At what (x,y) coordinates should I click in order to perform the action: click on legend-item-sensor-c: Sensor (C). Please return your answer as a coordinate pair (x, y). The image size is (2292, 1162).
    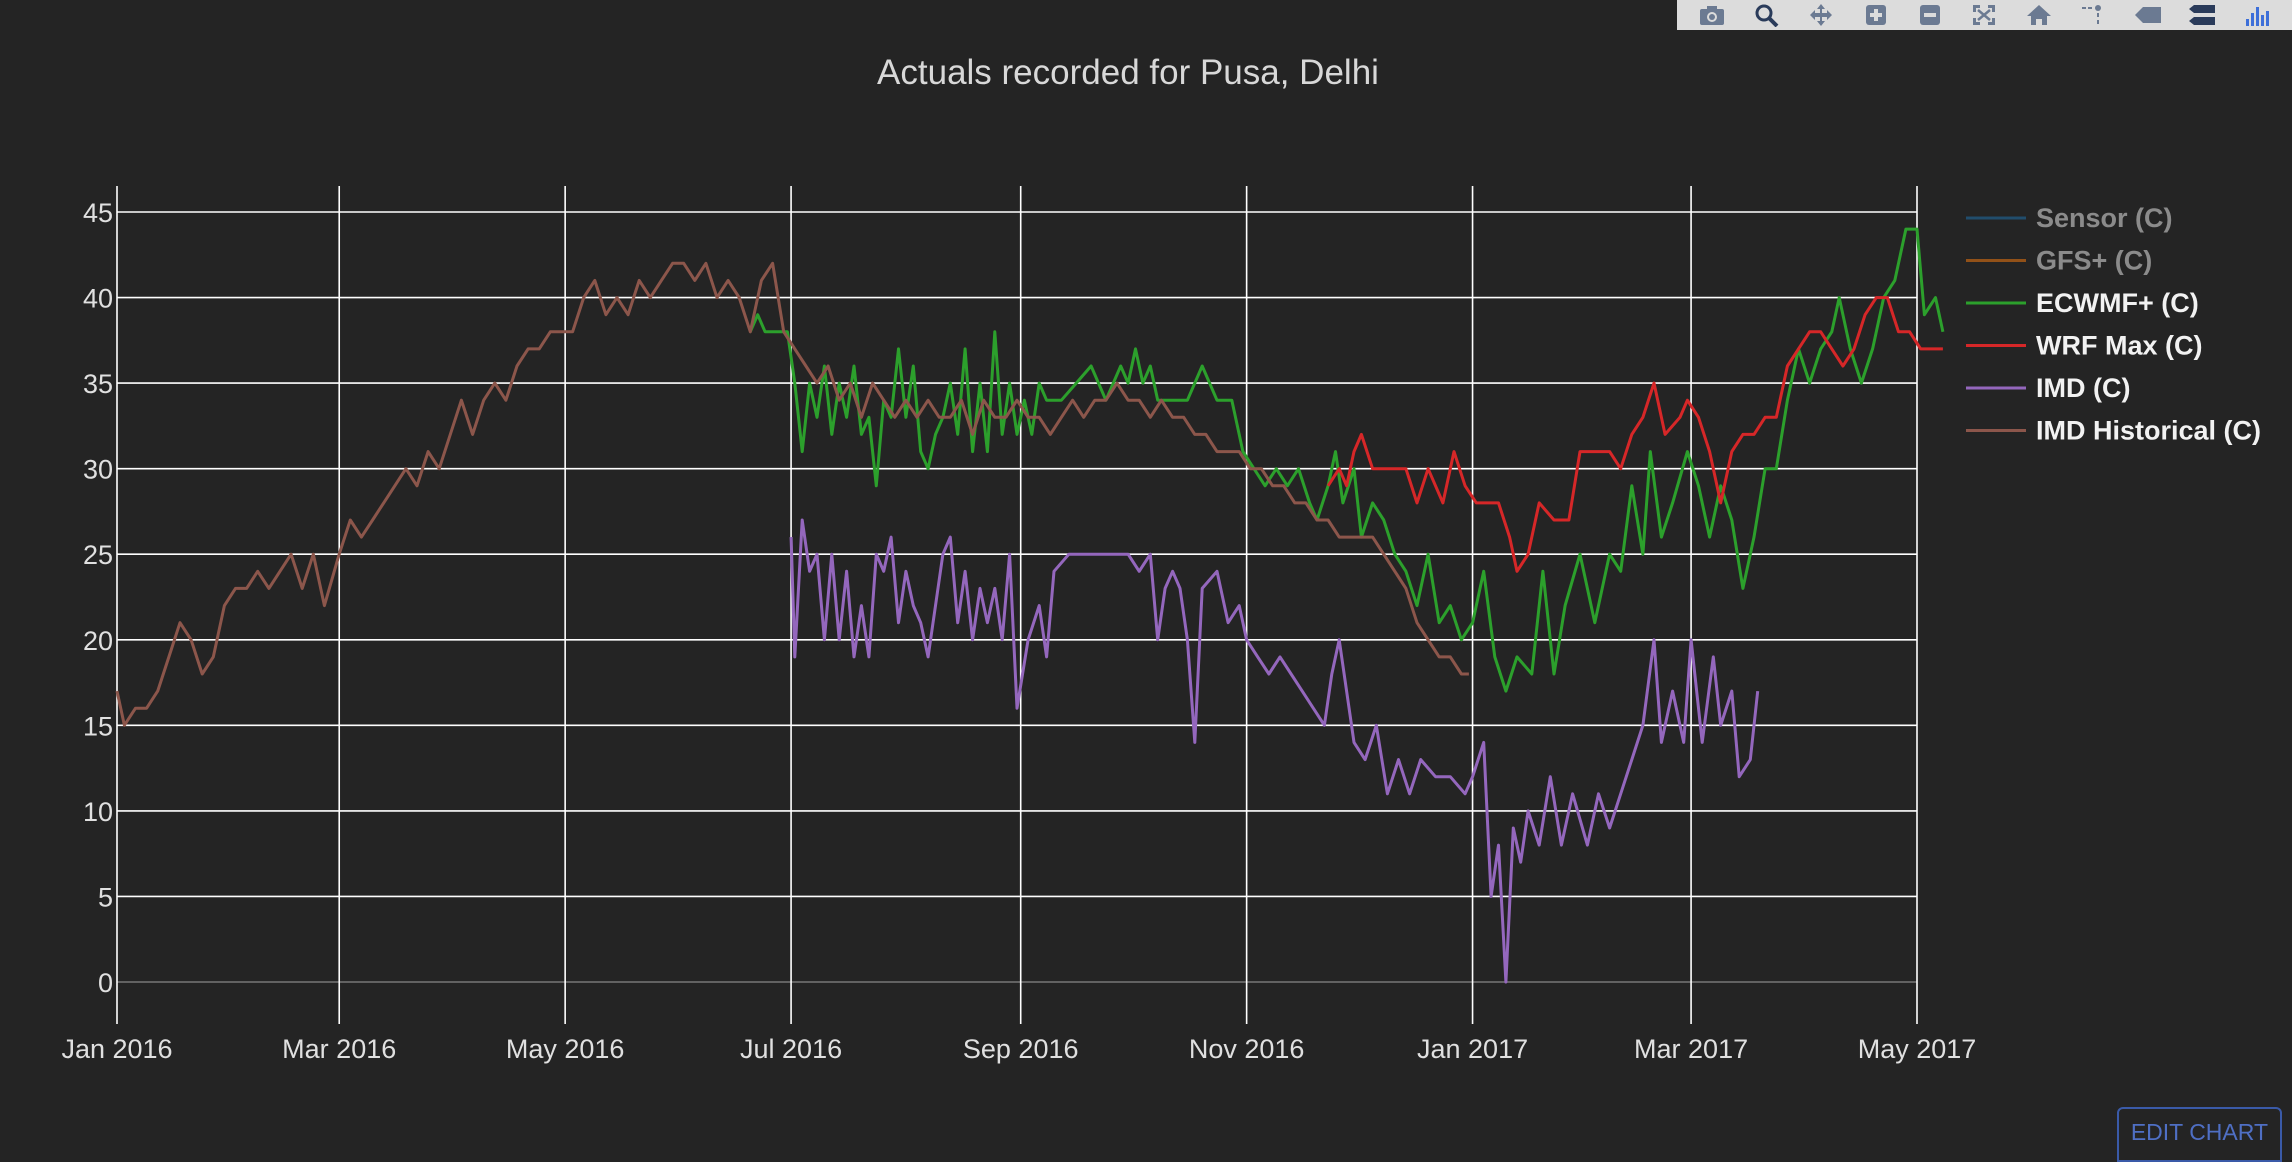
    Looking at the image, I should click on (2069, 218).